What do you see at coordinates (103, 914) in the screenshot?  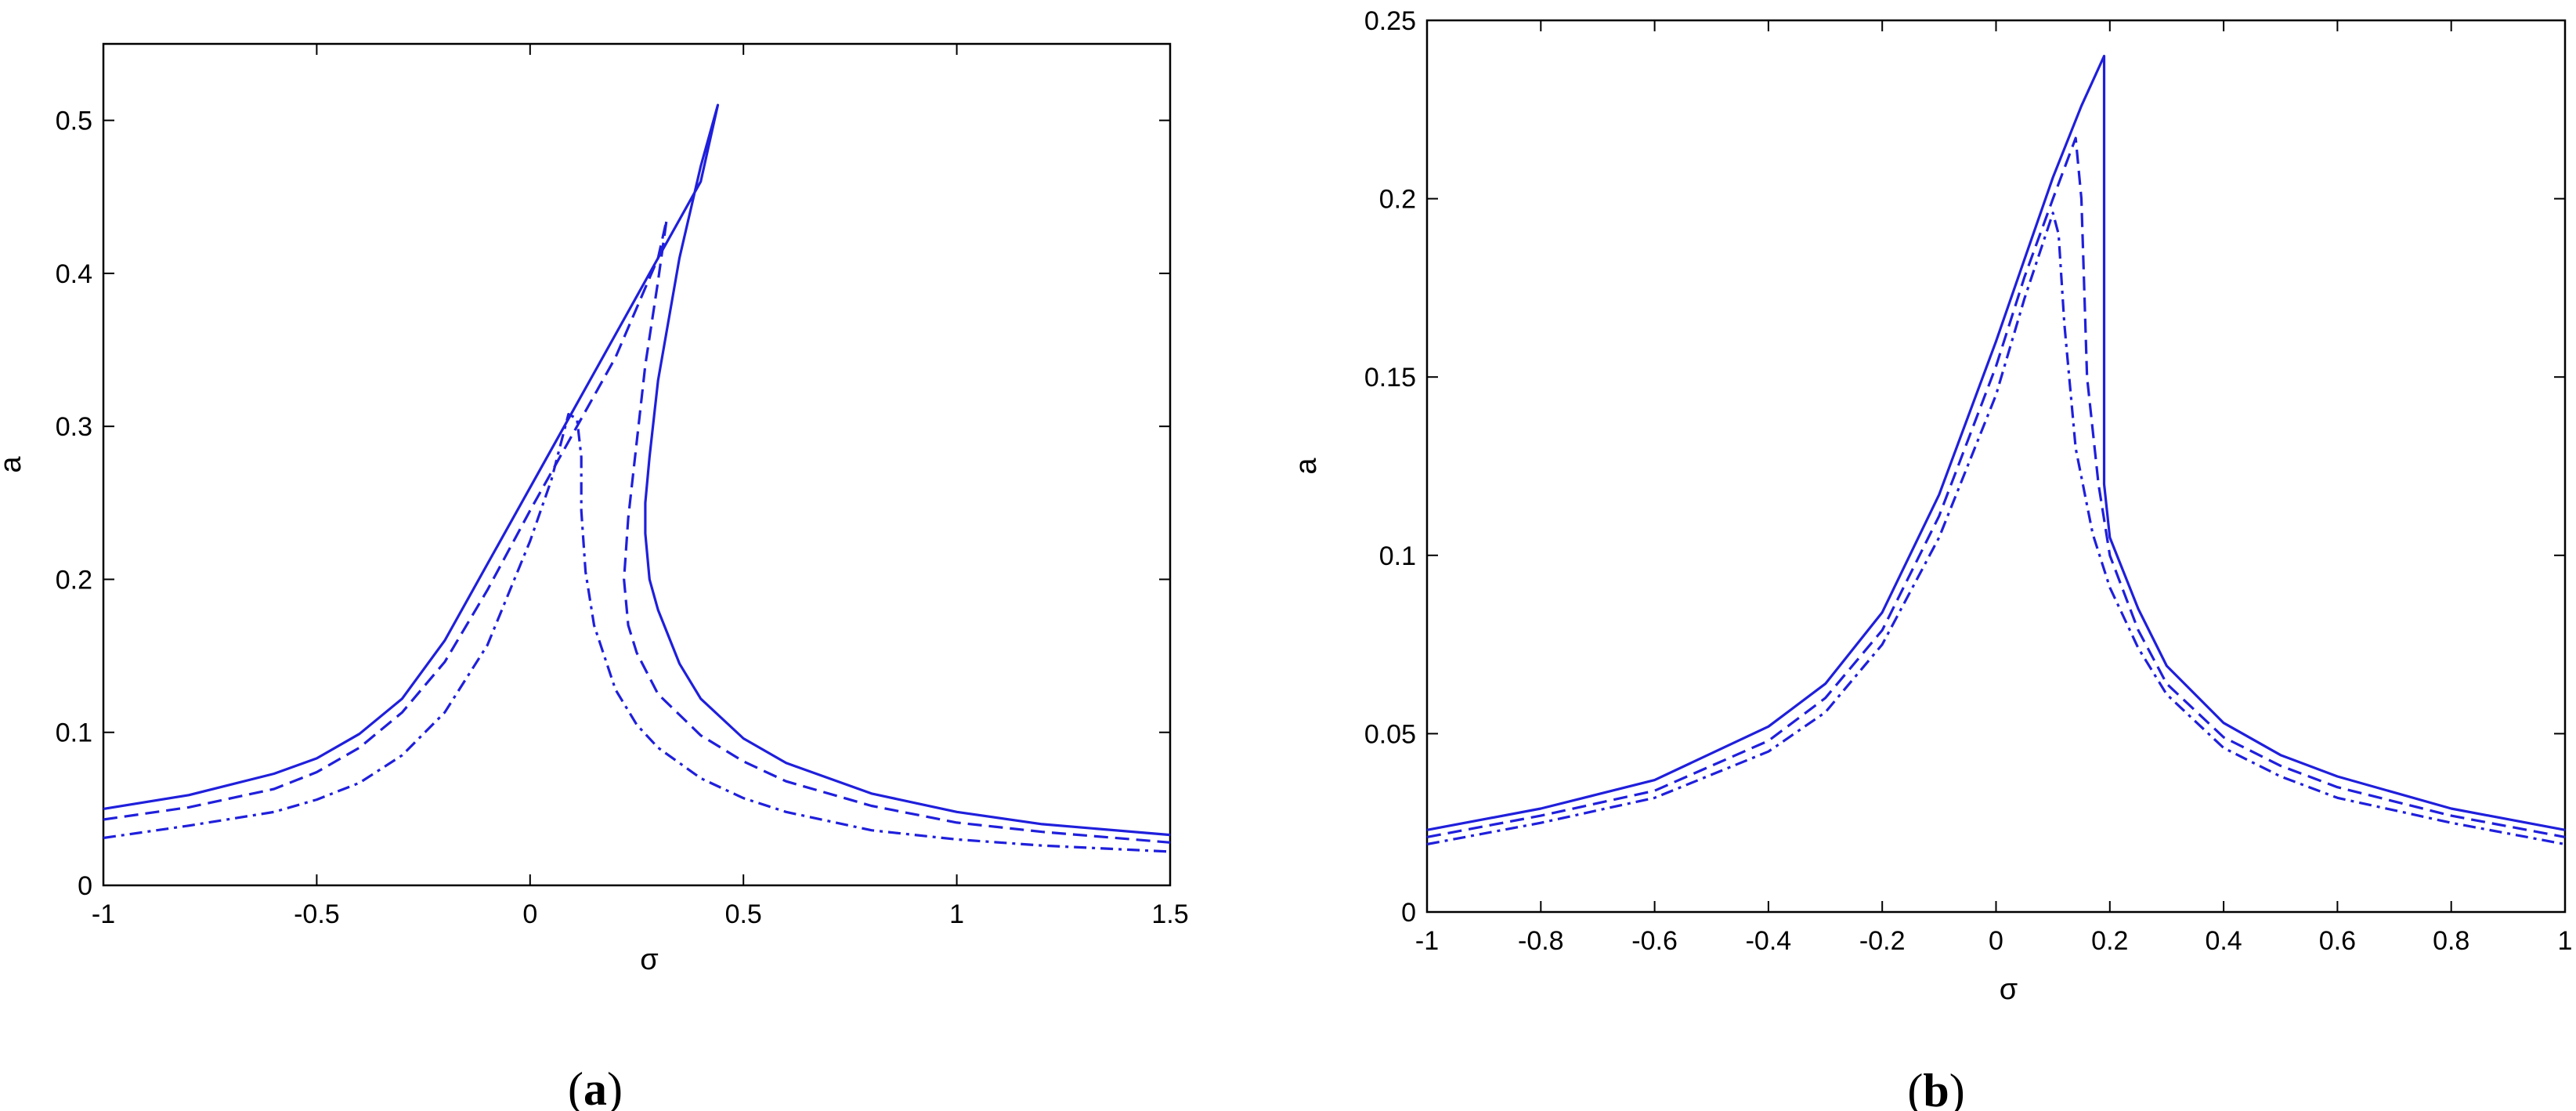 I see `panel-a-x-tick-label: -1` at bounding box center [103, 914].